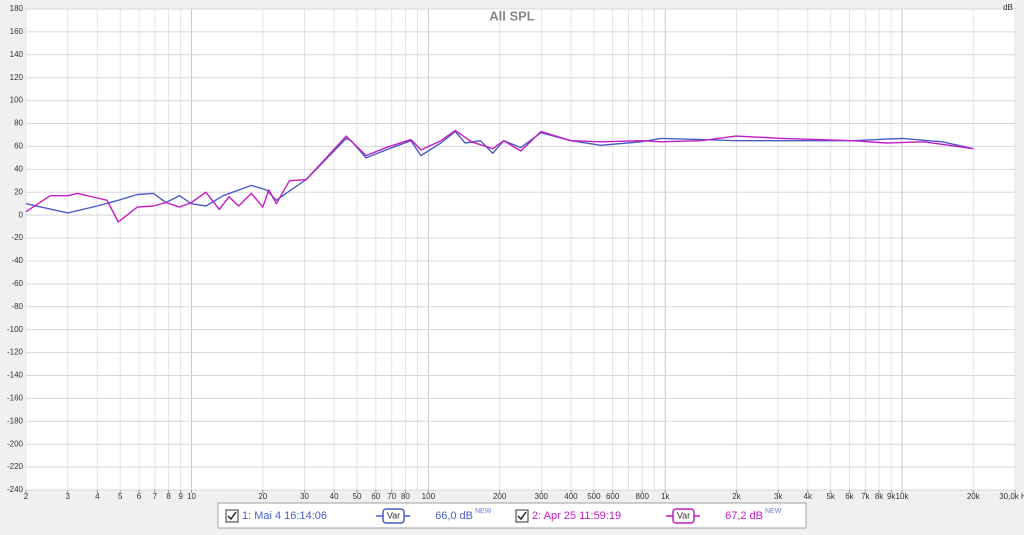  I want to click on x-tick-label: 2, so click(26, 496).